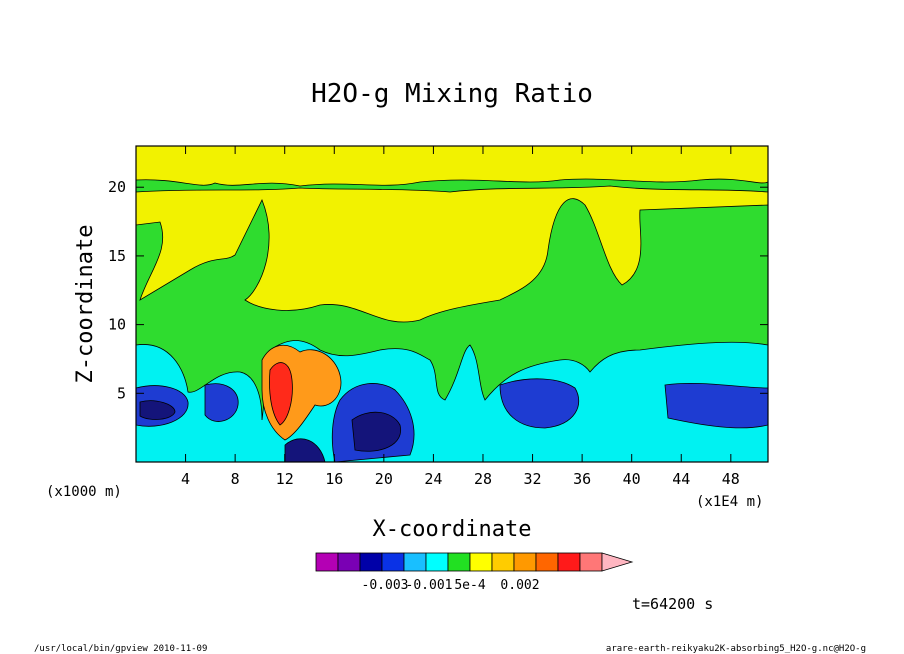 The width and height of the screenshot is (904, 654). I want to click on colorbar-label: 0.002, so click(519, 585).